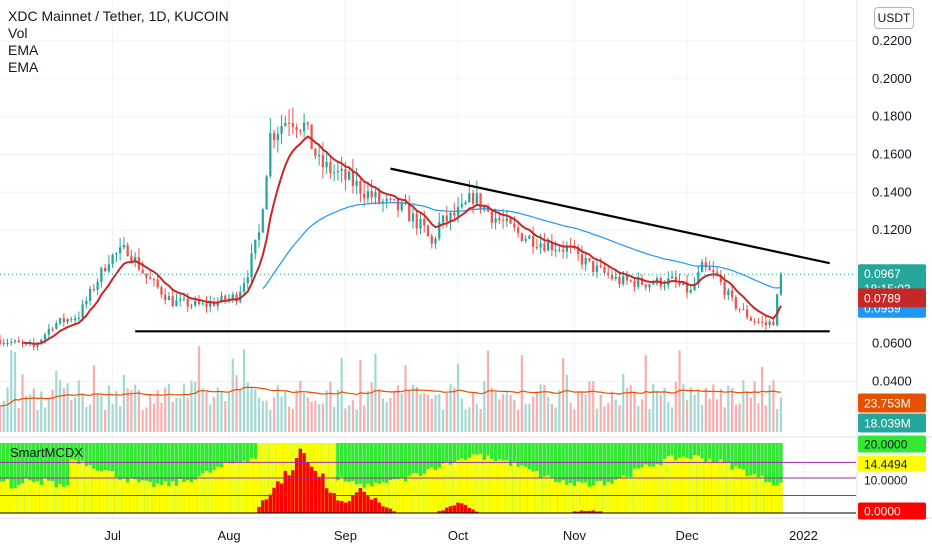  I want to click on trendline, so click(610, 216).